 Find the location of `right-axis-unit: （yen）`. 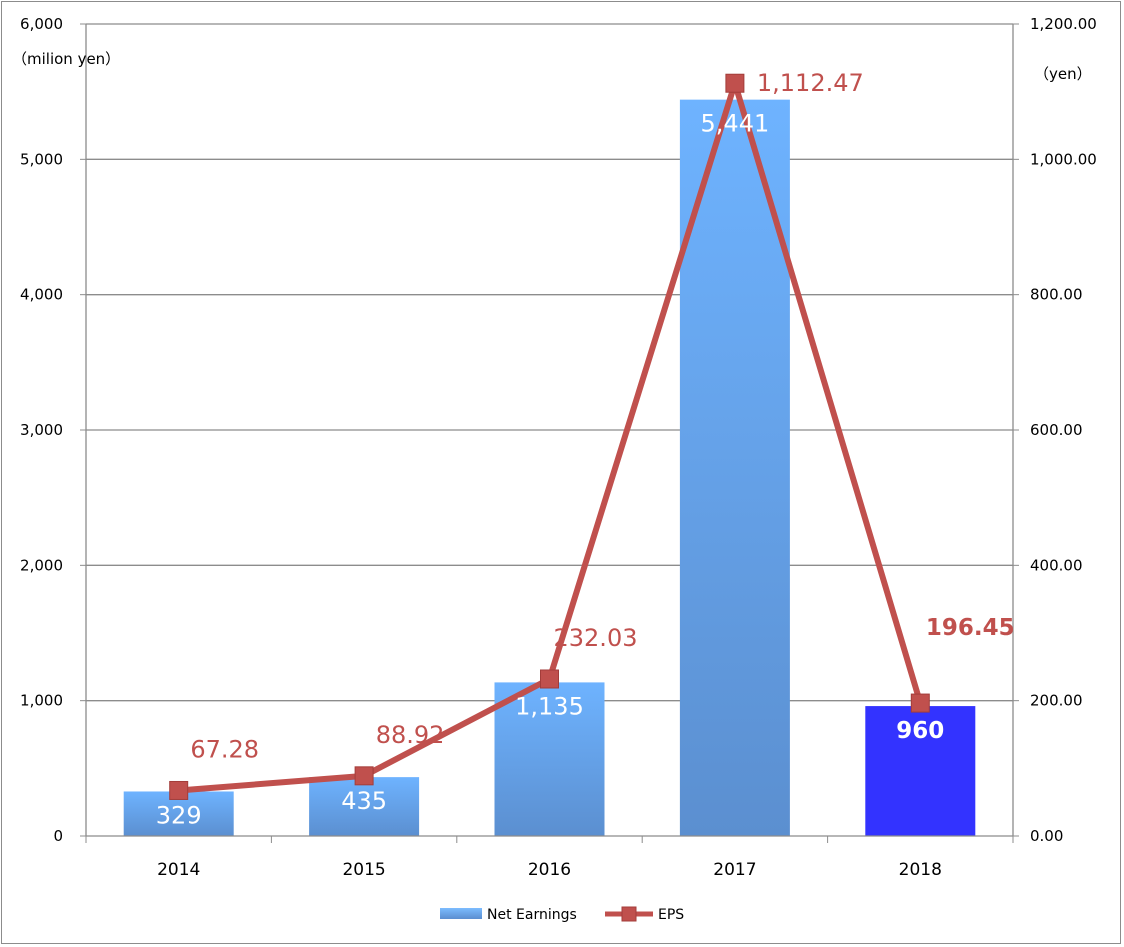

right-axis-unit: （yen） is located at coordinates (1063, 74).